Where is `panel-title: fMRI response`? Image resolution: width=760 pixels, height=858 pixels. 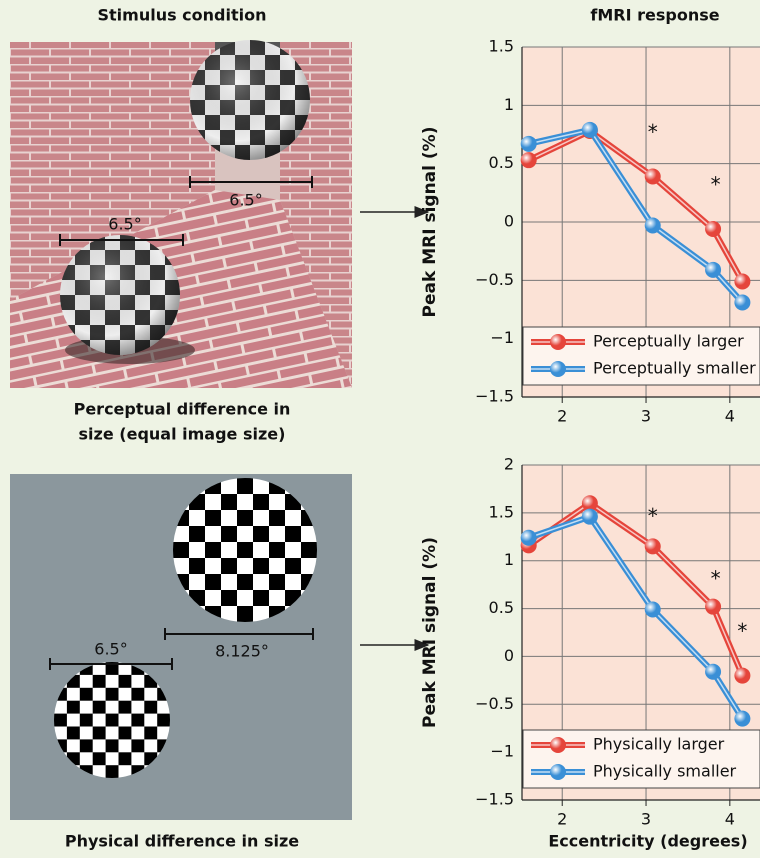
panel-title: fMRI response is located at coordinates (654, 15).